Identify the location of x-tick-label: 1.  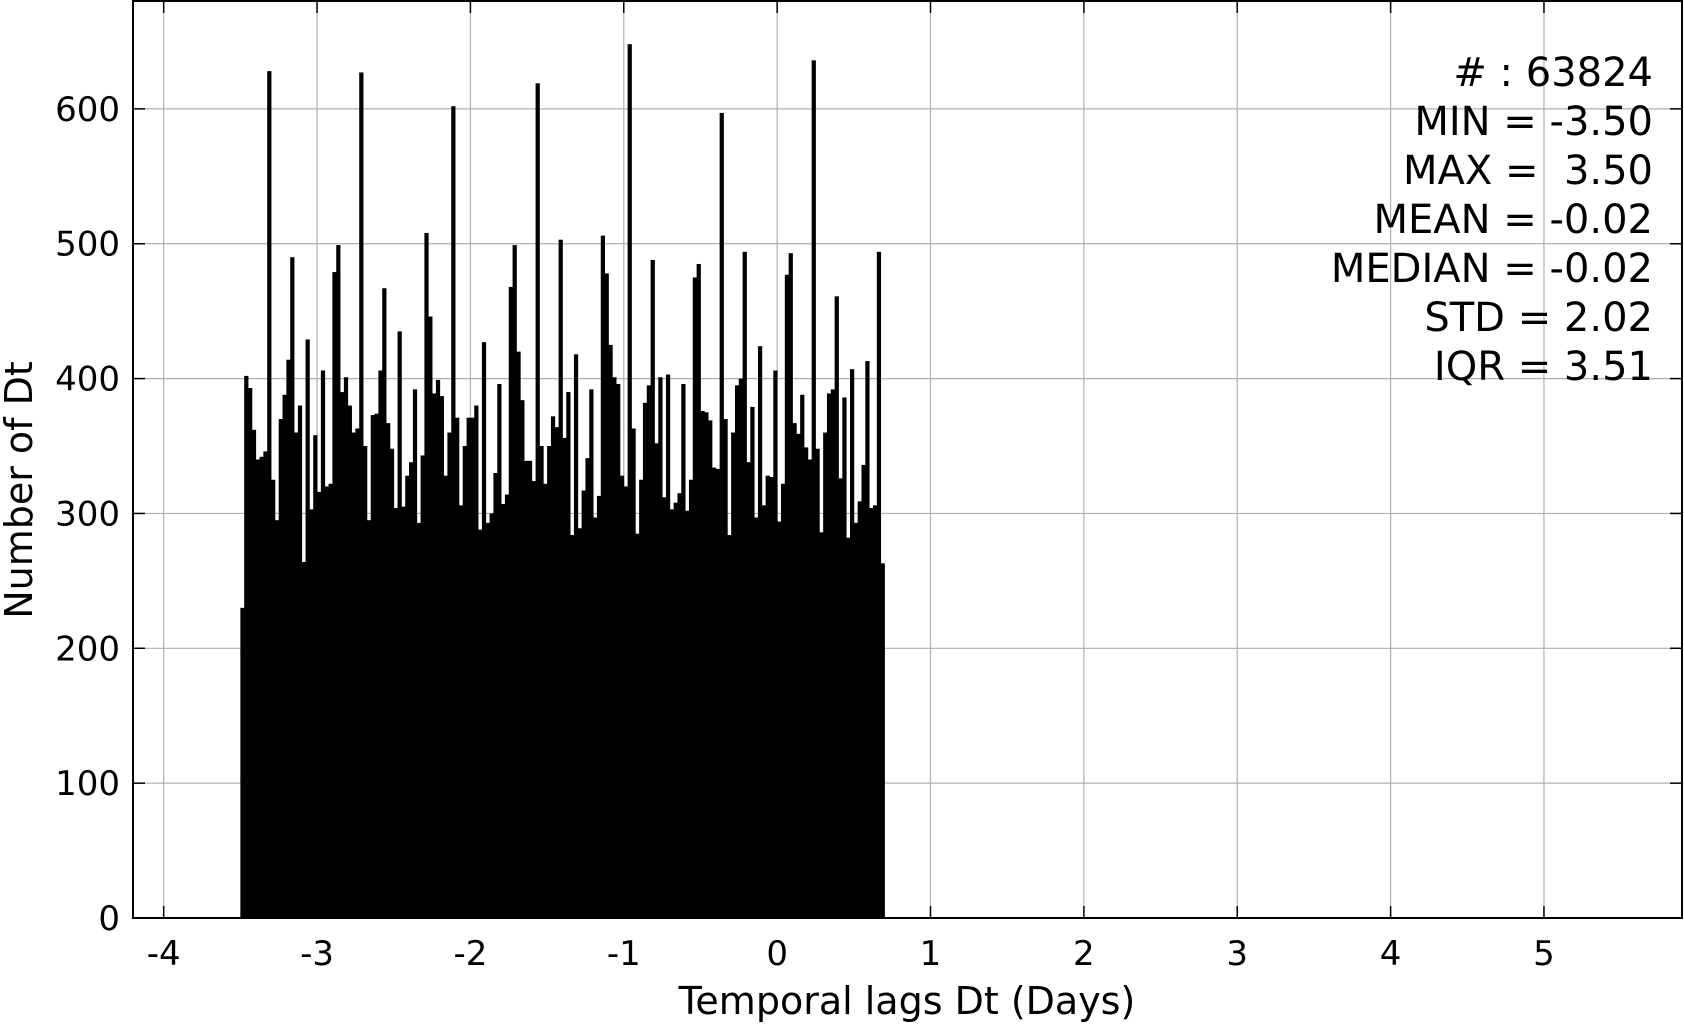
(931, 954).